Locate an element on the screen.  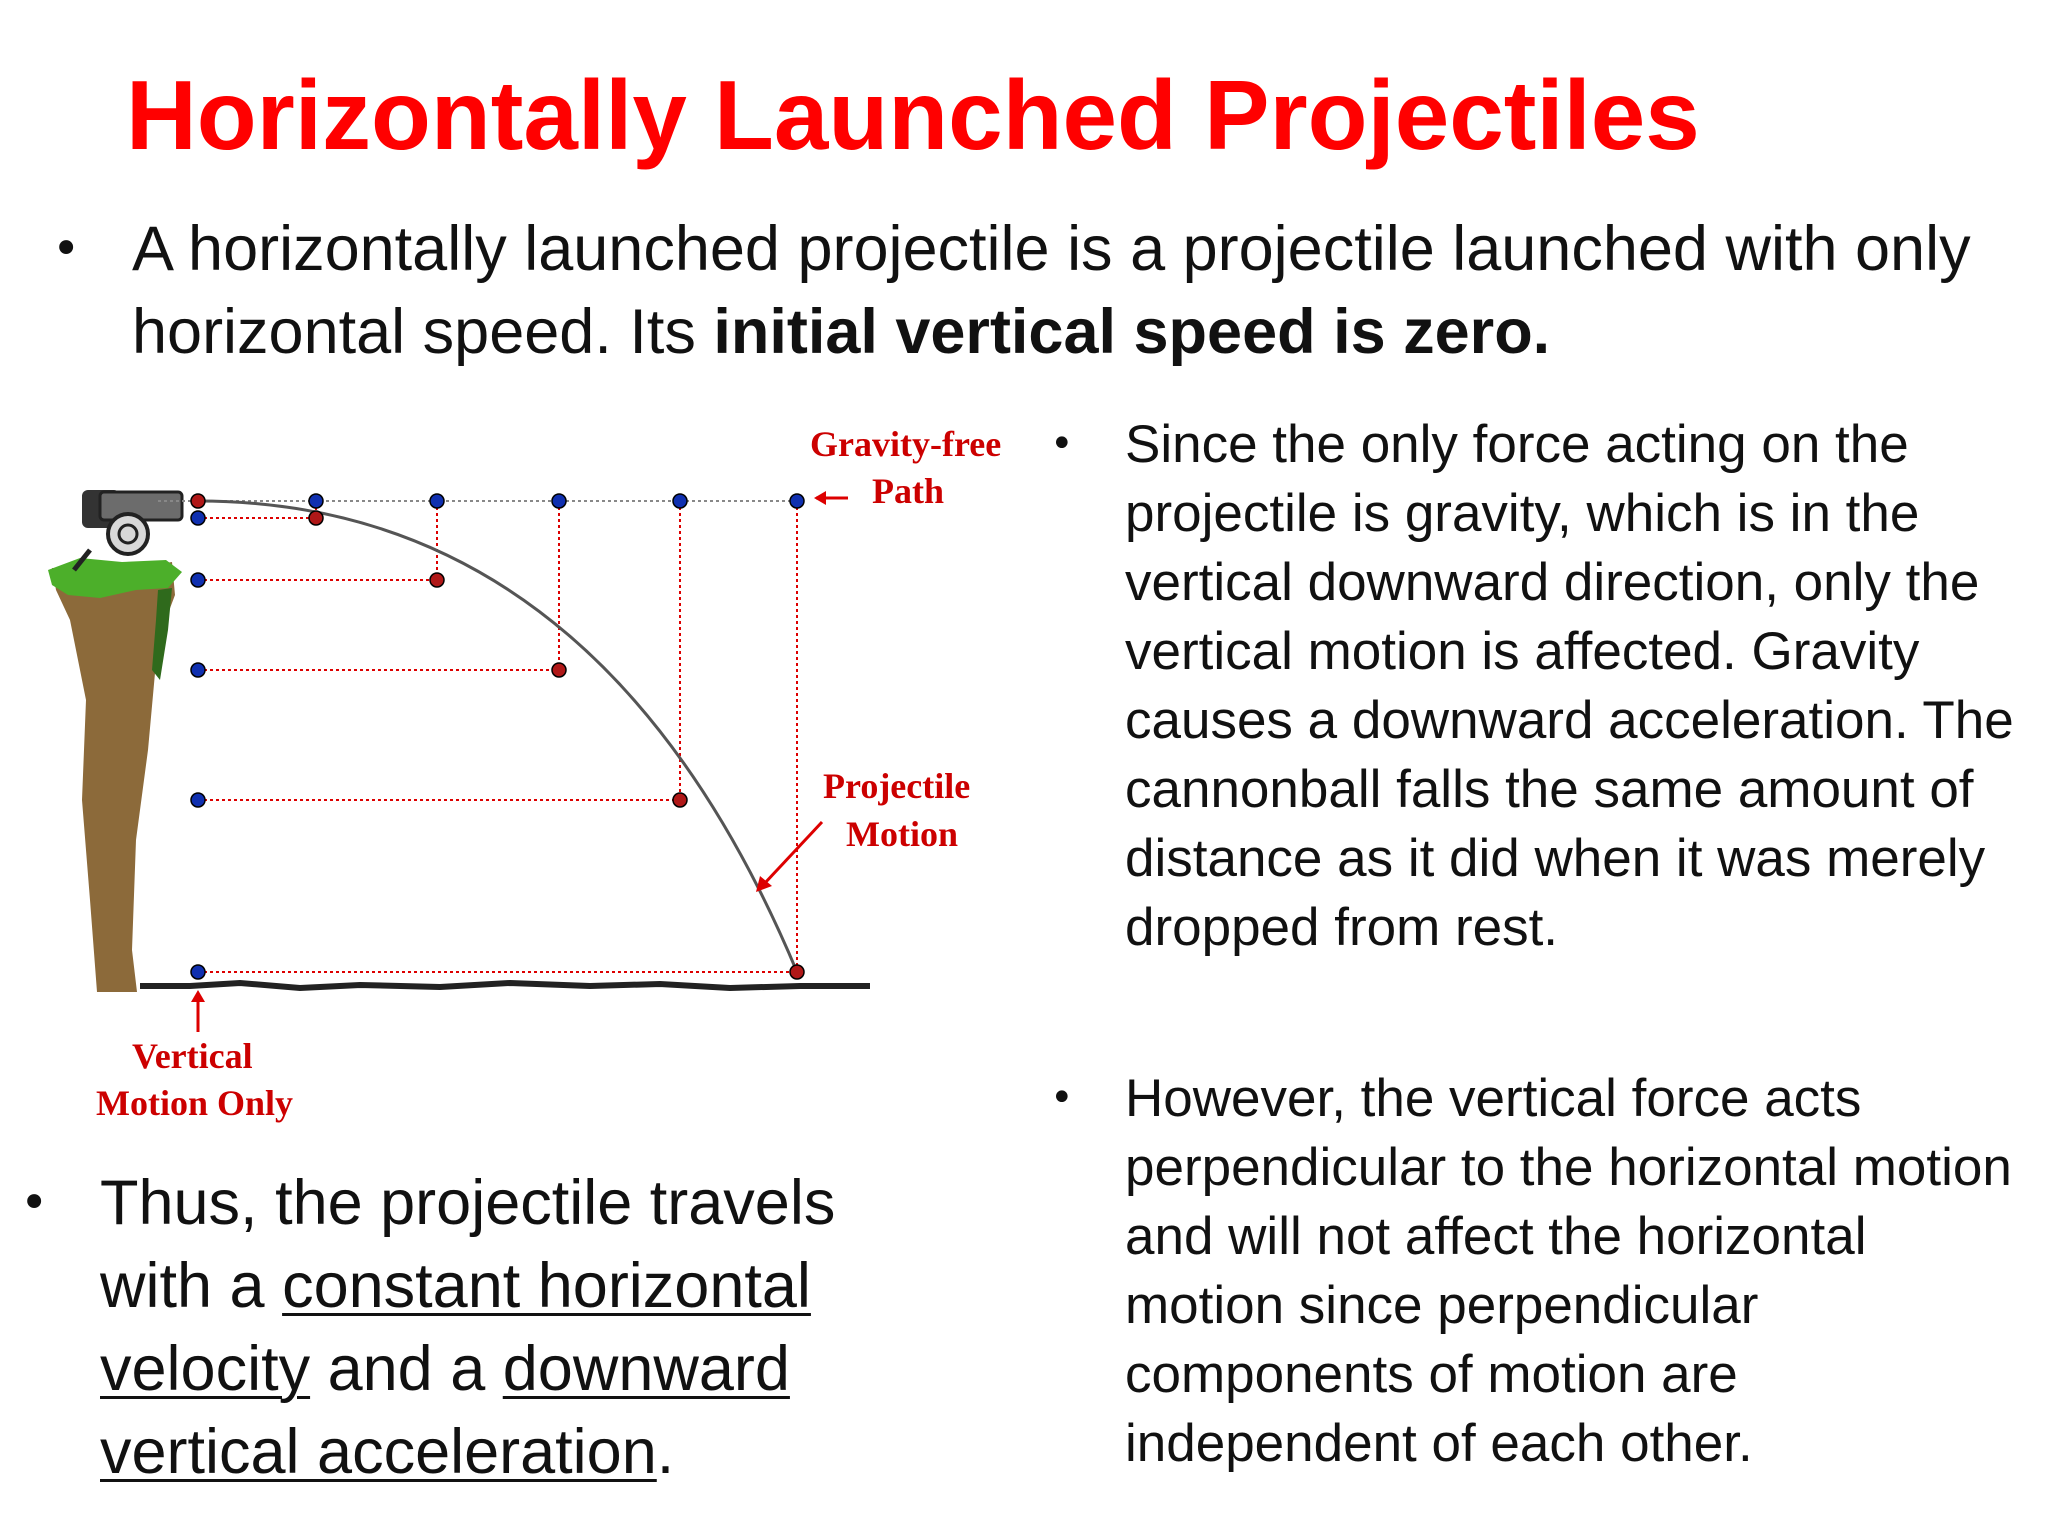
projectile-dots is located at coordinates (497, 736).